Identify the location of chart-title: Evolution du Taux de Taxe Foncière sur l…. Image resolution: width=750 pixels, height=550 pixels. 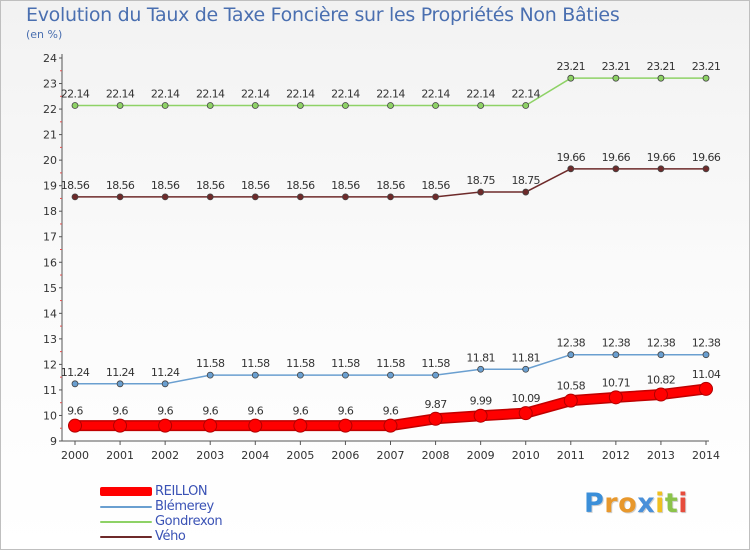
(323, 15).